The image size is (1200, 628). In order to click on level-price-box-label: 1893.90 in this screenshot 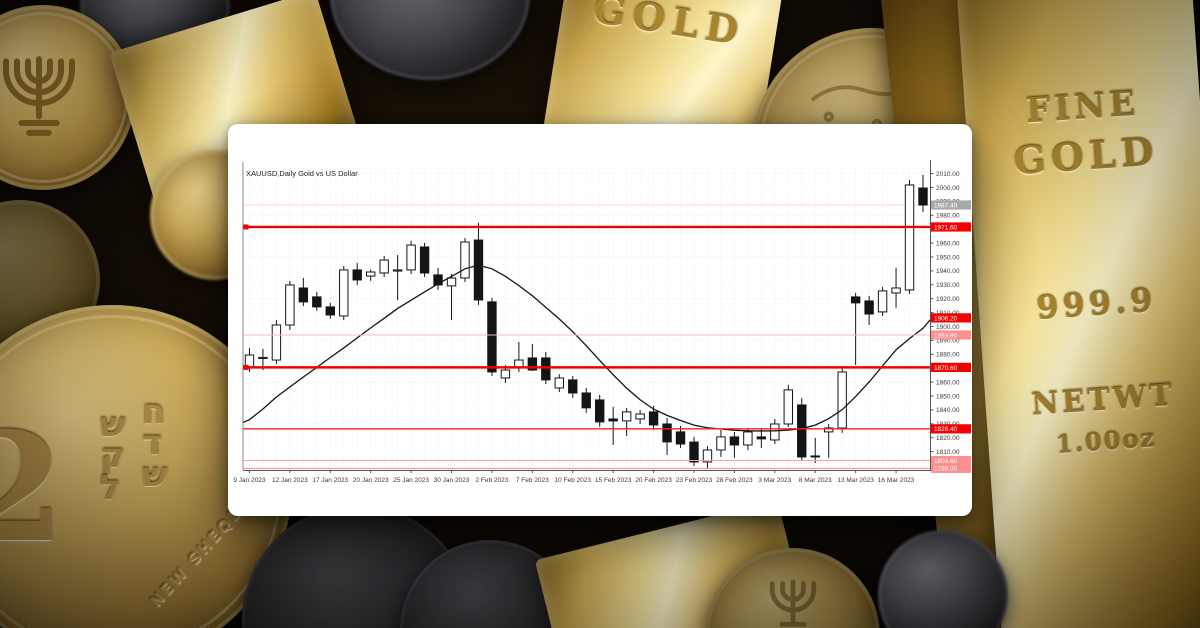, I will do `click(946, 335)`.